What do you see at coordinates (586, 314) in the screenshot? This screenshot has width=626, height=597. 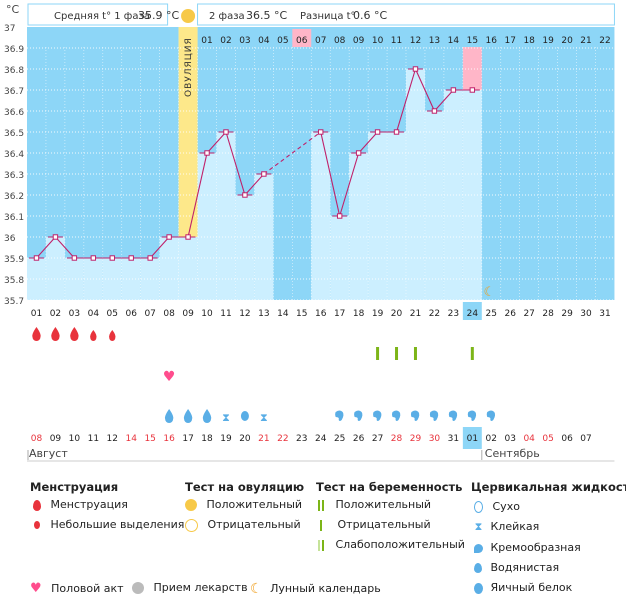 I see `day-label: 30` at bounding box center [586, 314].